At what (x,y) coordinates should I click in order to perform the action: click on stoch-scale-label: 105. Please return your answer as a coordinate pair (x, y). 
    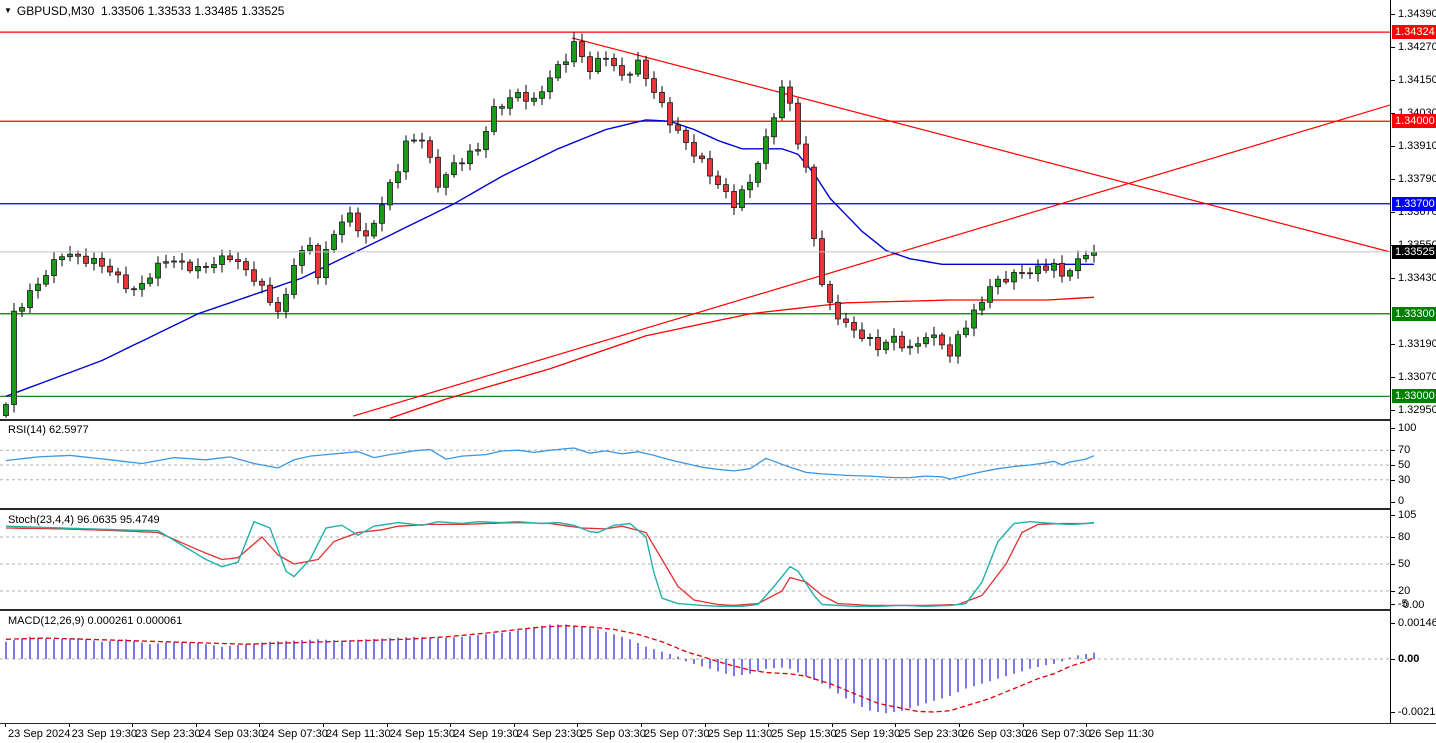
    Looking at the image, I should click on (1407, 515).